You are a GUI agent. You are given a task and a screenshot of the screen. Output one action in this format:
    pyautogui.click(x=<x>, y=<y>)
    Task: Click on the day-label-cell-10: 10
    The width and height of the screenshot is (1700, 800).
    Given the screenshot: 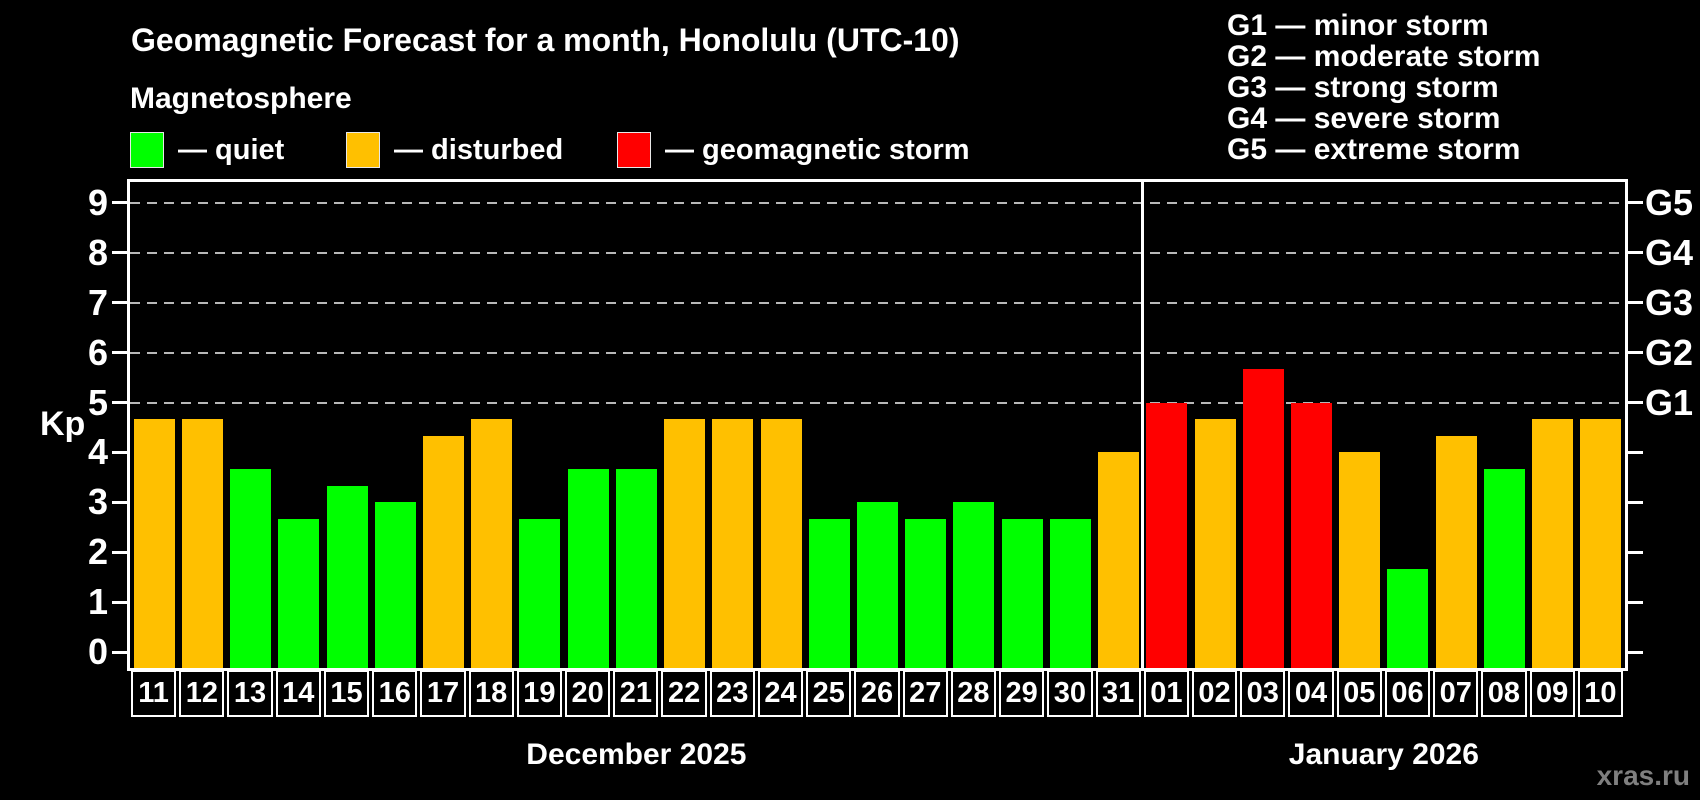 What is the action you would take?
    pyautogui.click(x=1600, y=693)
    